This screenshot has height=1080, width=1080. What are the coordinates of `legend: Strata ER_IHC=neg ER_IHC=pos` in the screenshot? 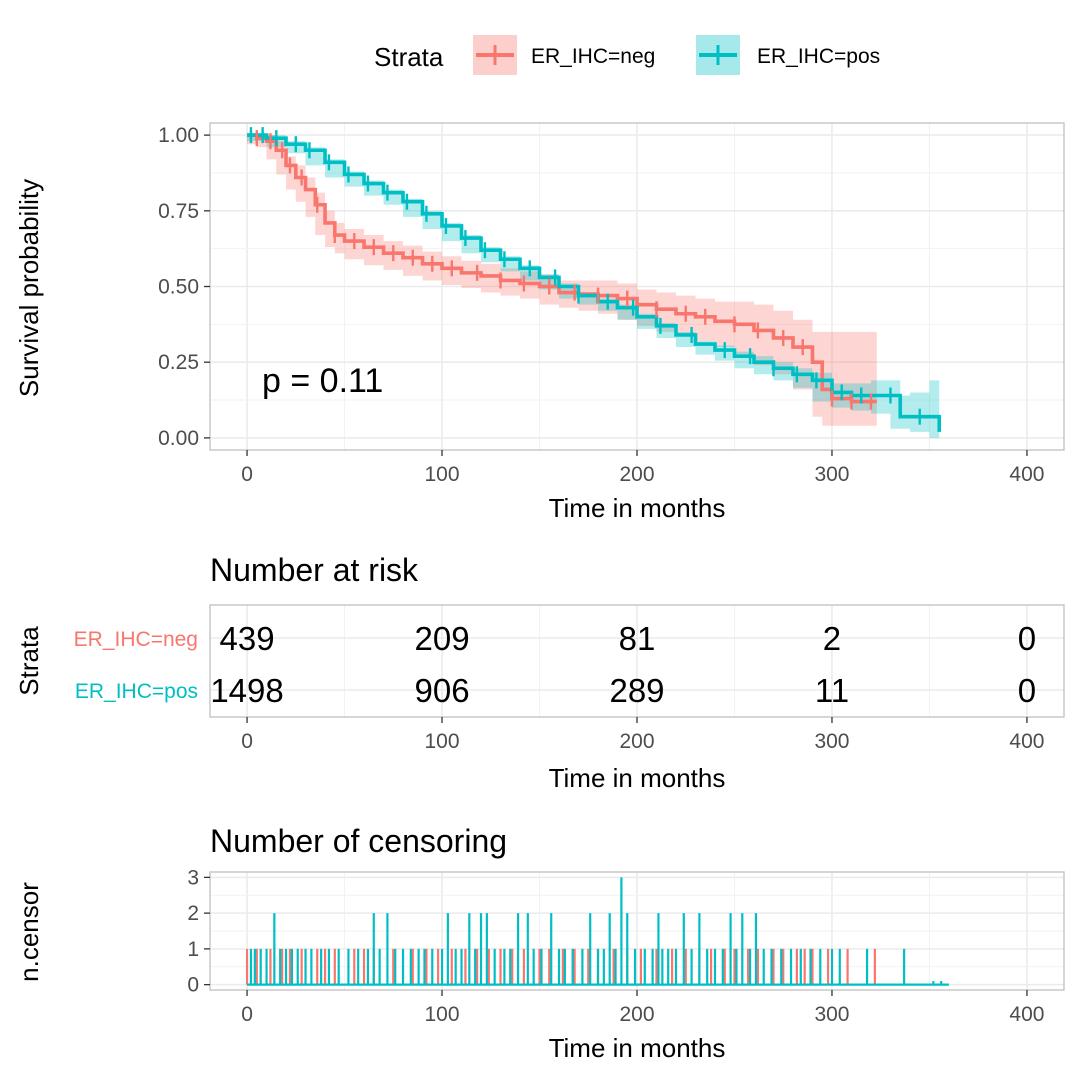 It's located at (627, 55).